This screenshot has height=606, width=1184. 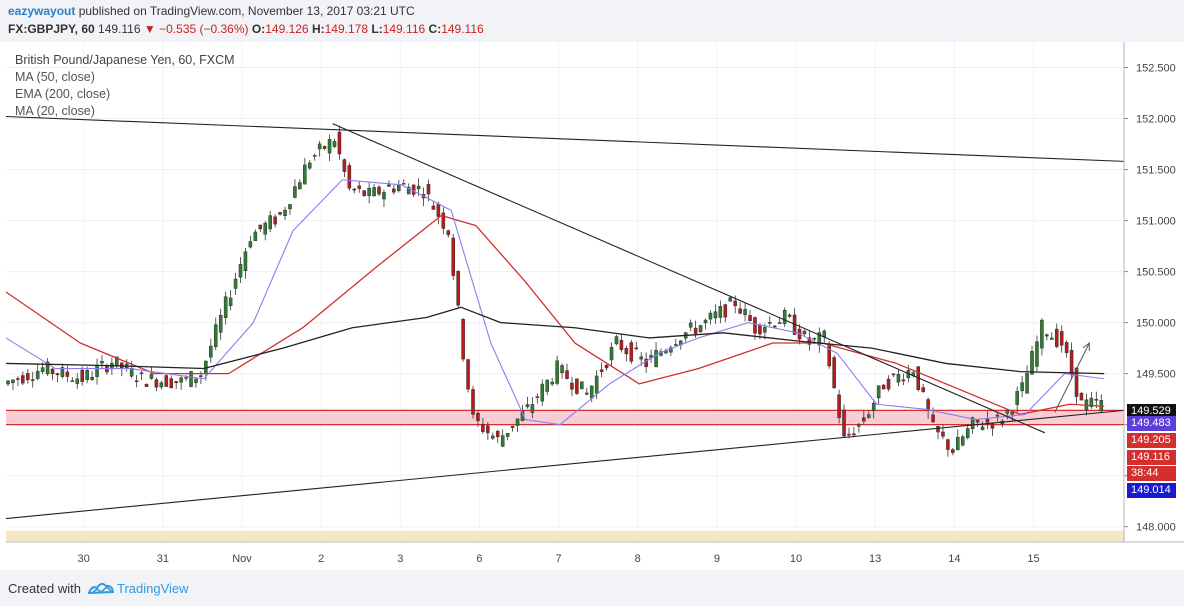 I want to click on y-tick-label-4: 150.000, so click(x=1156, y=324).